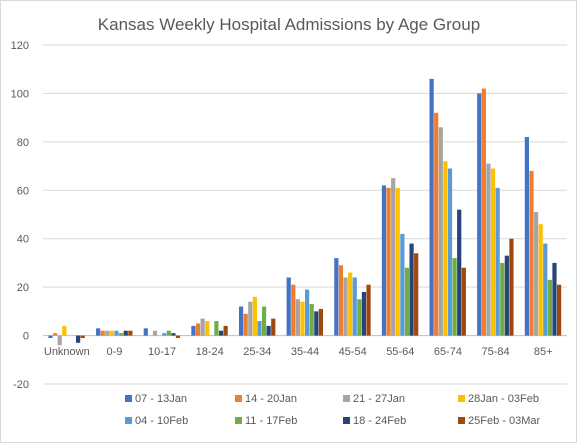  What do you see at coordinates (23, 143) in the screenshot?
I see `y-tick-label: 80` at bounding box center [23, 143].